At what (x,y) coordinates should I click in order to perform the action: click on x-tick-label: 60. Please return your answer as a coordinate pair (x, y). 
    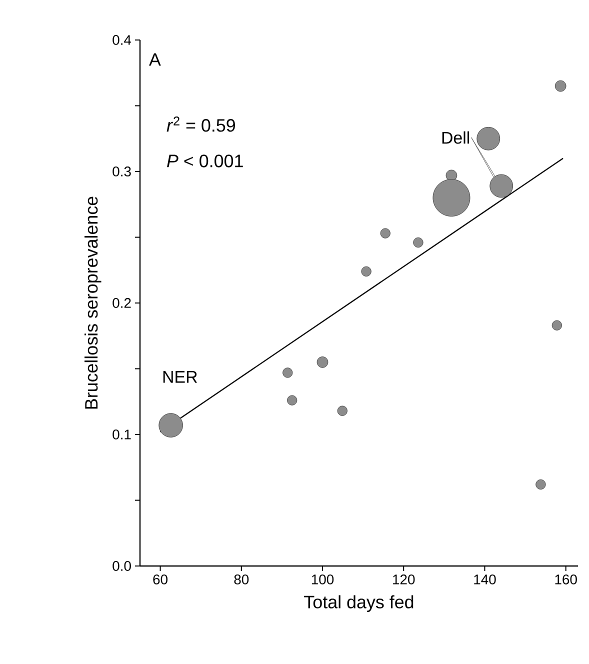
    Looking at the image, I should click on (160, 579).